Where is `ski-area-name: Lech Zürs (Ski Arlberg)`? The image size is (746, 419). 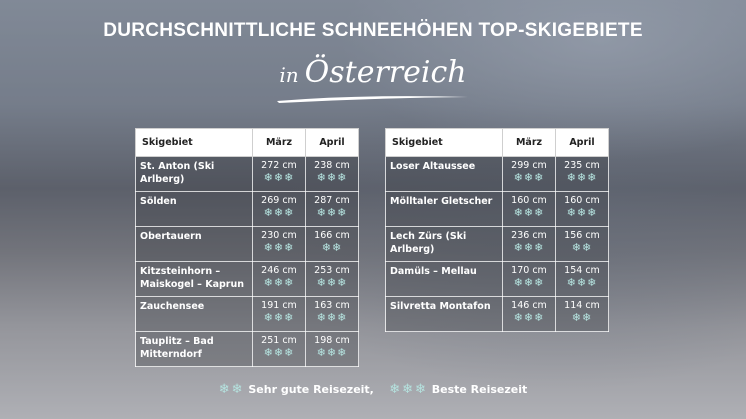
ski-area-name: Lech Zürs (Ski Arlberg) is located at coordinates (444, 244).